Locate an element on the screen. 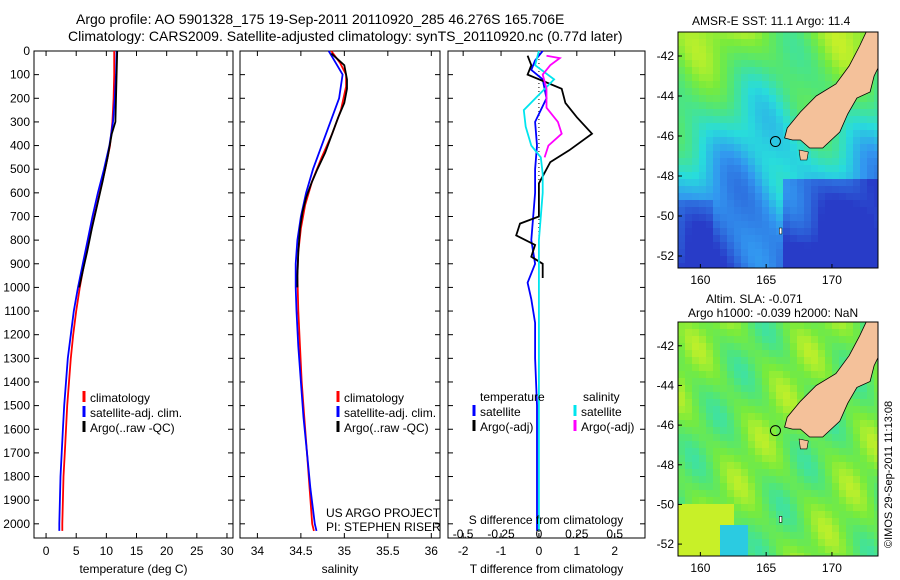 This screenshot has height=580, width=900. y-tick-label: 800 is located at coordinates (20, 240).